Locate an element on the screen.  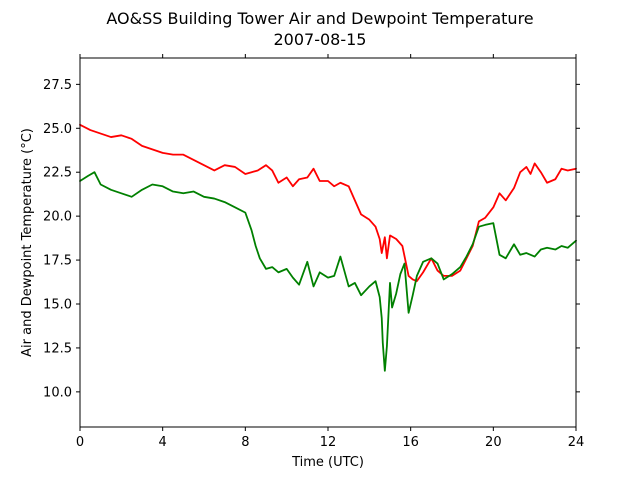
y-tick-label: 10.0 is located at coordinates (57, 392).